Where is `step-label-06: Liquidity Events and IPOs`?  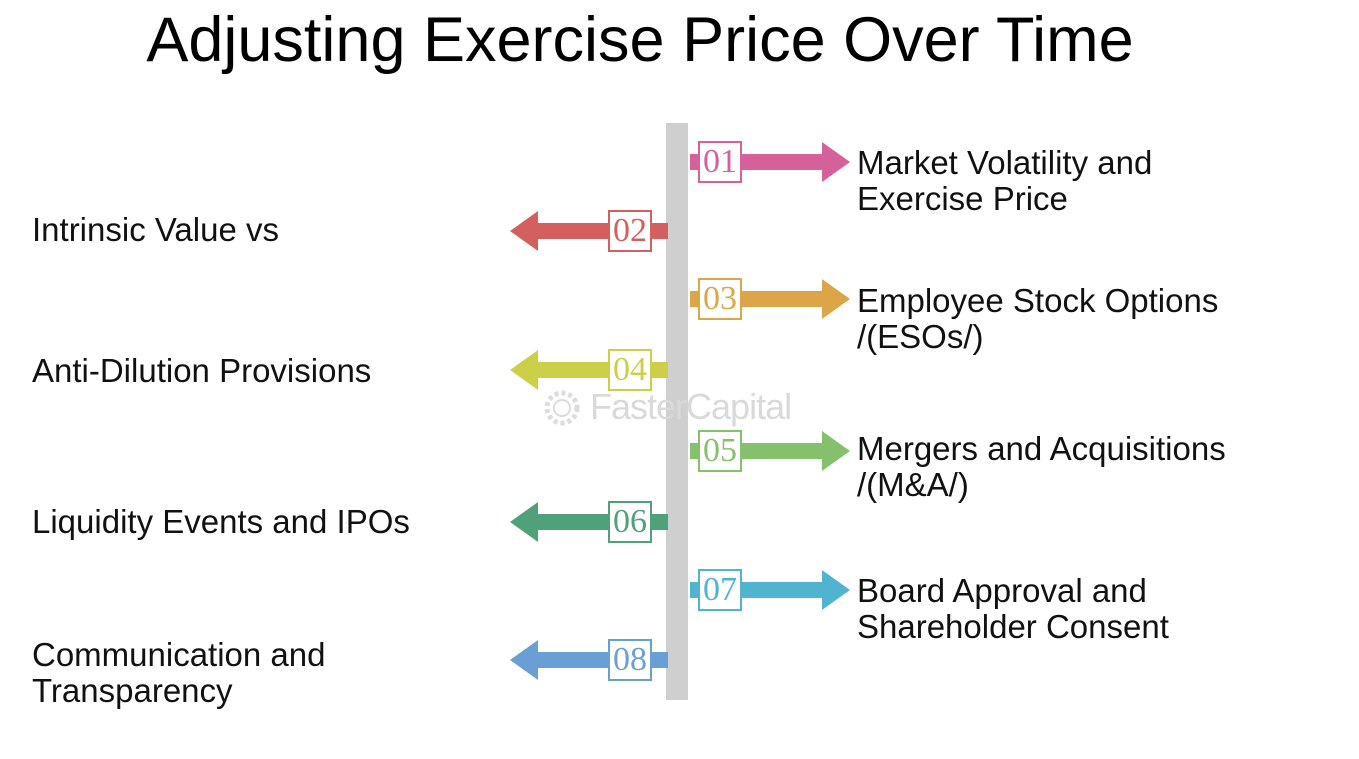 step-label-06: Liquidity Events and IPOs is located at coordinates (221, 522).